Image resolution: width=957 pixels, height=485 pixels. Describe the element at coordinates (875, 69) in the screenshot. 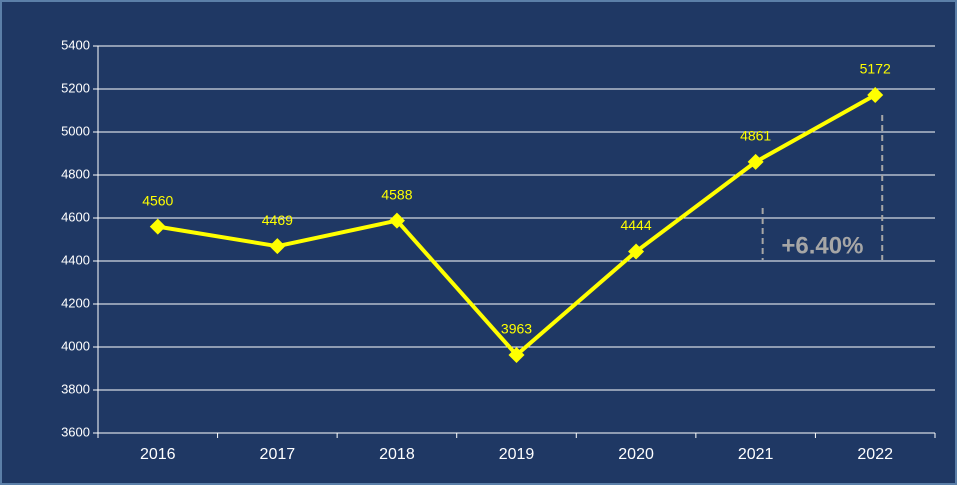

I see `data-label: 5172` at that location.